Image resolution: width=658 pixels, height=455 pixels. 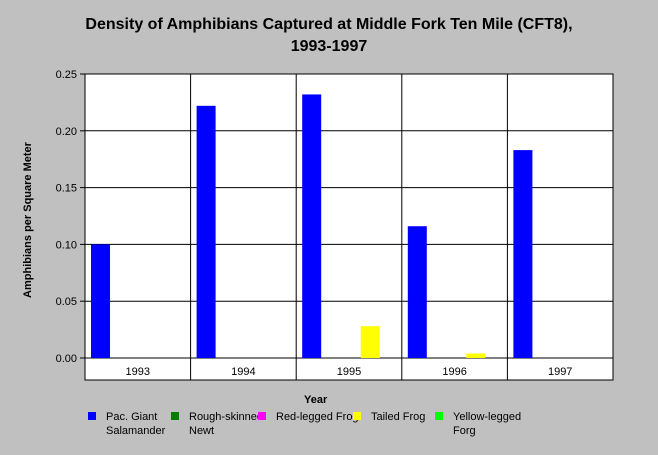 I want to click on x-tick-label: 1997, so click(x=560, y=372).